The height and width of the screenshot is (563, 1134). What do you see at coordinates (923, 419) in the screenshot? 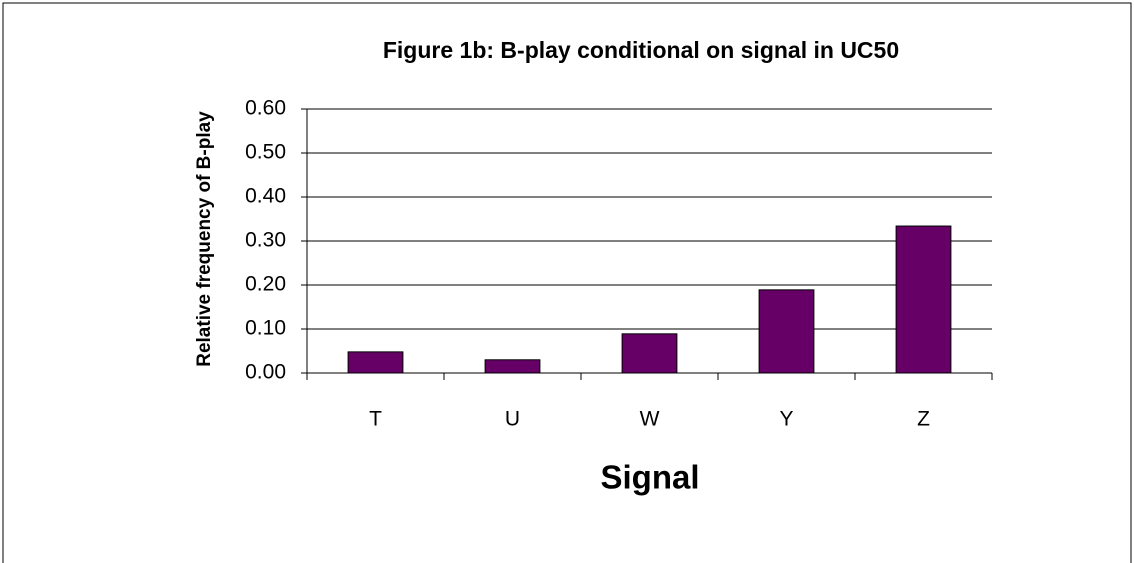
I see `x-tick-label: Z` at bounding box center [923, 419].